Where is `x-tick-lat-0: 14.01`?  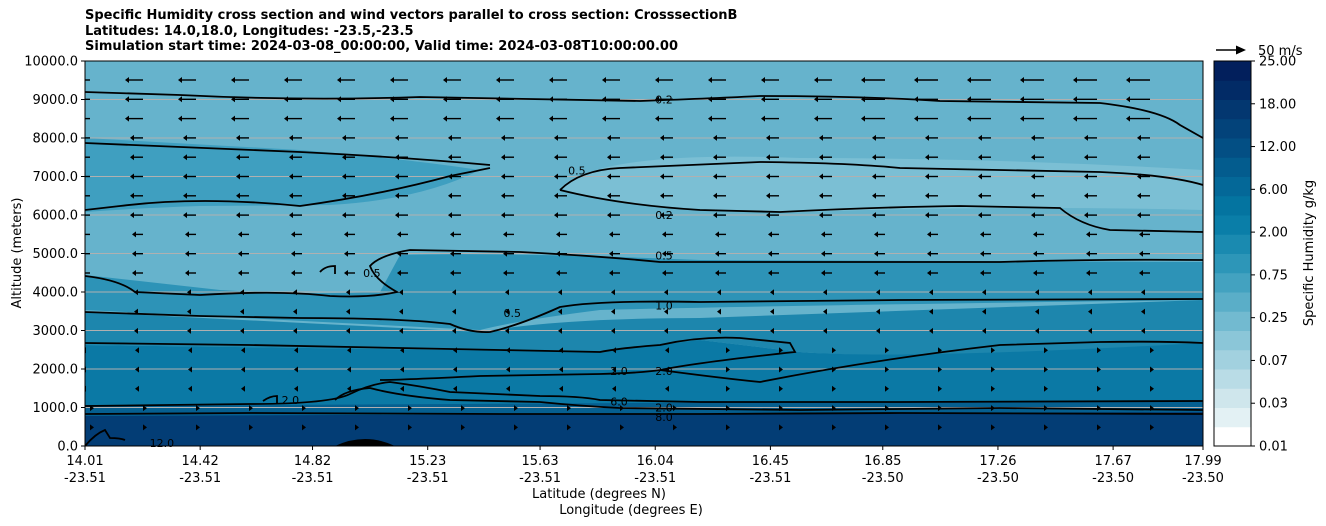 x-tick-lat-0: 14.01 is located at coordinates (84, 461).